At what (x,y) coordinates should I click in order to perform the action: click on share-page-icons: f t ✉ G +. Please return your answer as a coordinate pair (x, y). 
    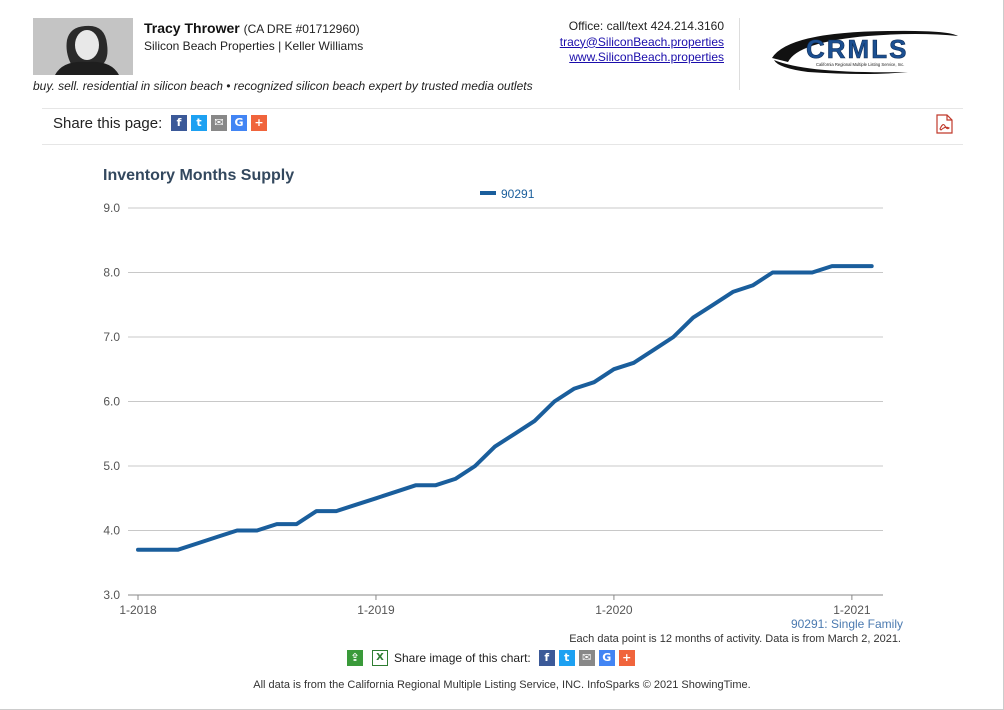
    Looking at the image, I should click on (219, 123).